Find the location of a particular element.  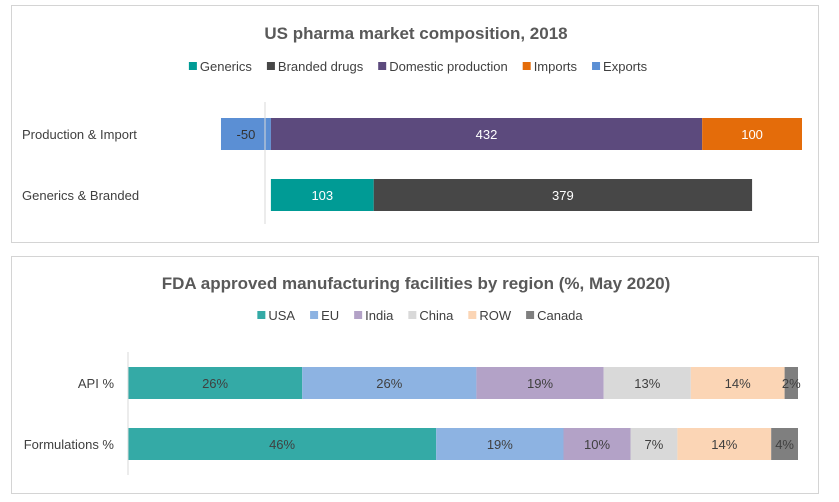

legend-swatch-eu is located at coordinates (314, 315).